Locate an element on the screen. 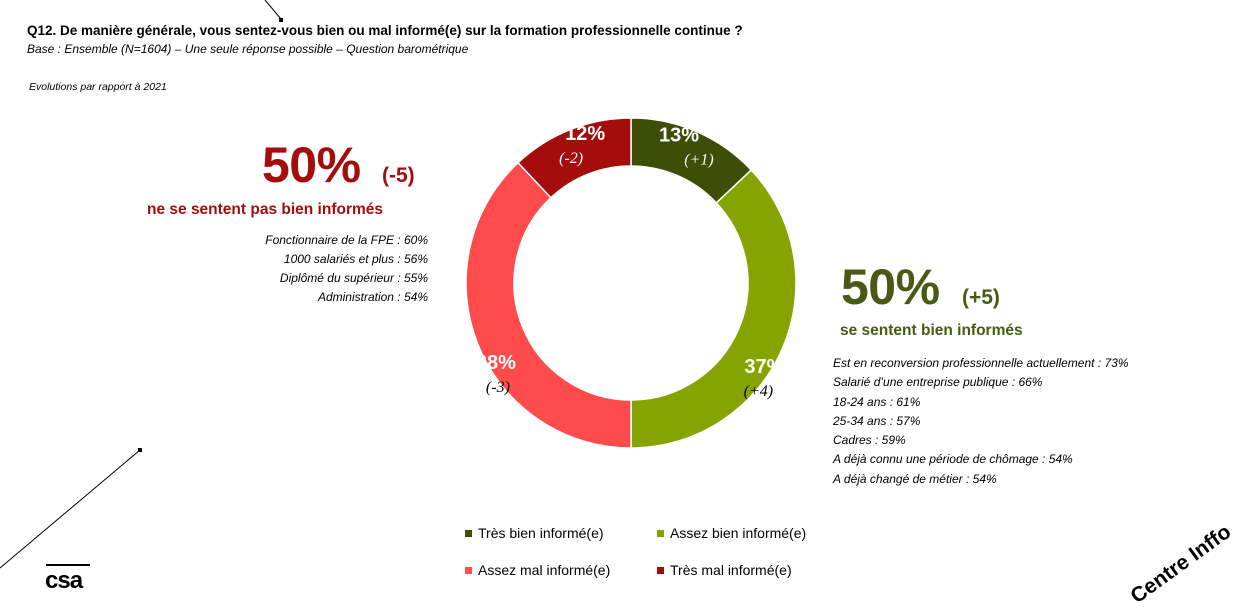 Image resolution: width=1235 pixels, height=616 pixels. slice-value-label: 37% is located at coordinates (764, 367).